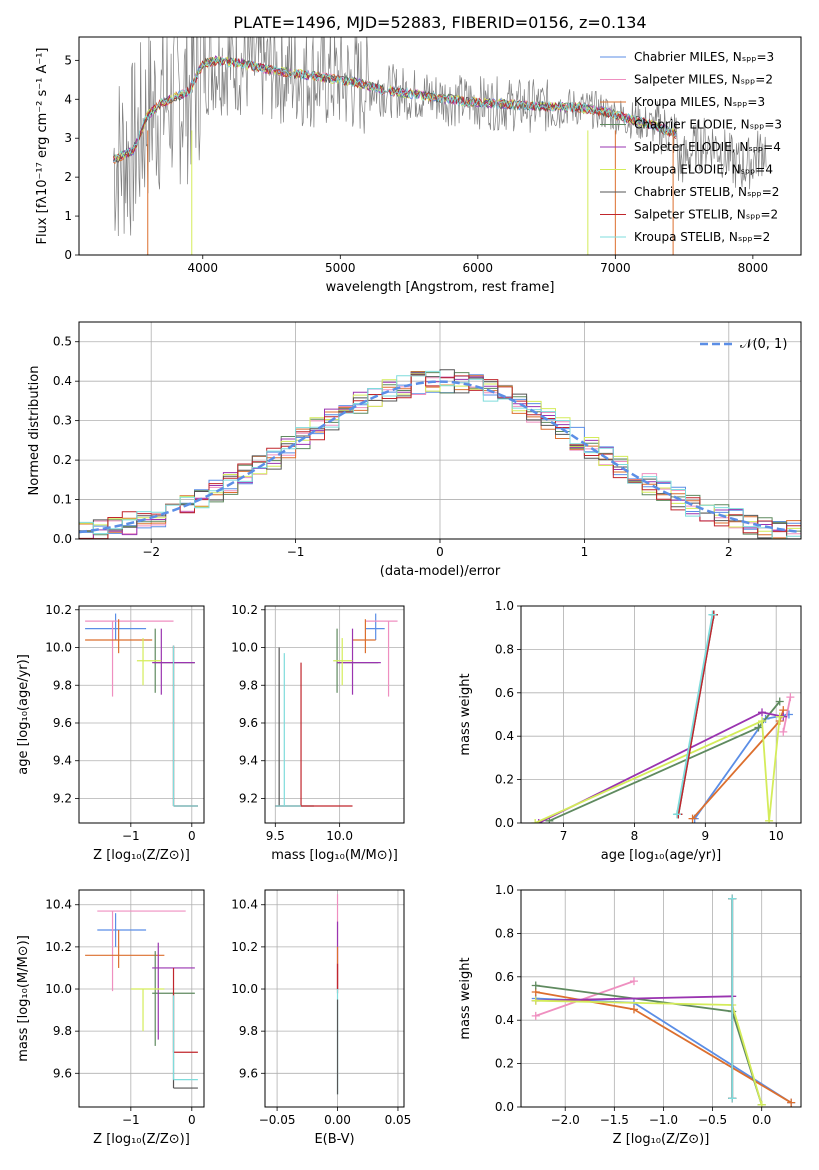  I want to click on x-tick-label: −2, so click(151, 552).